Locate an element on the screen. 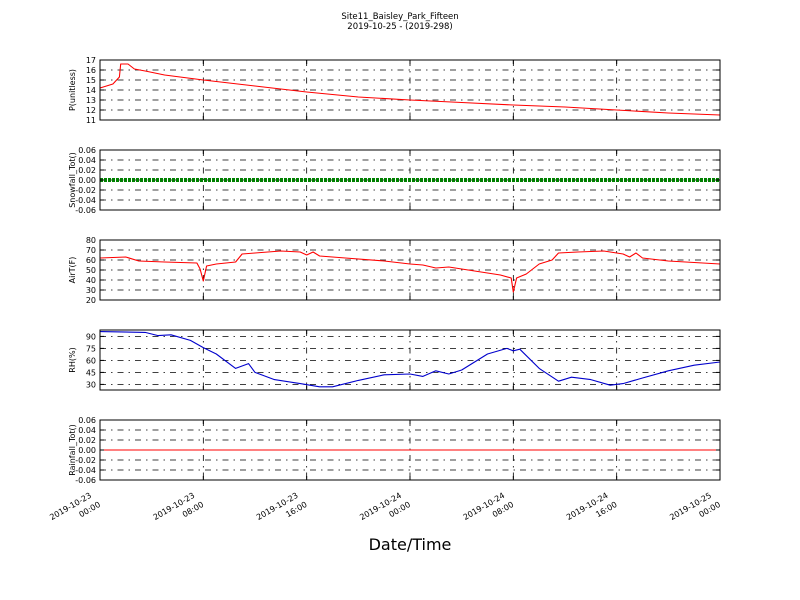 This screenshot has width=800, height=600. y-axis-label: Snowfall_Tot() is located at coordinates (72, 180).